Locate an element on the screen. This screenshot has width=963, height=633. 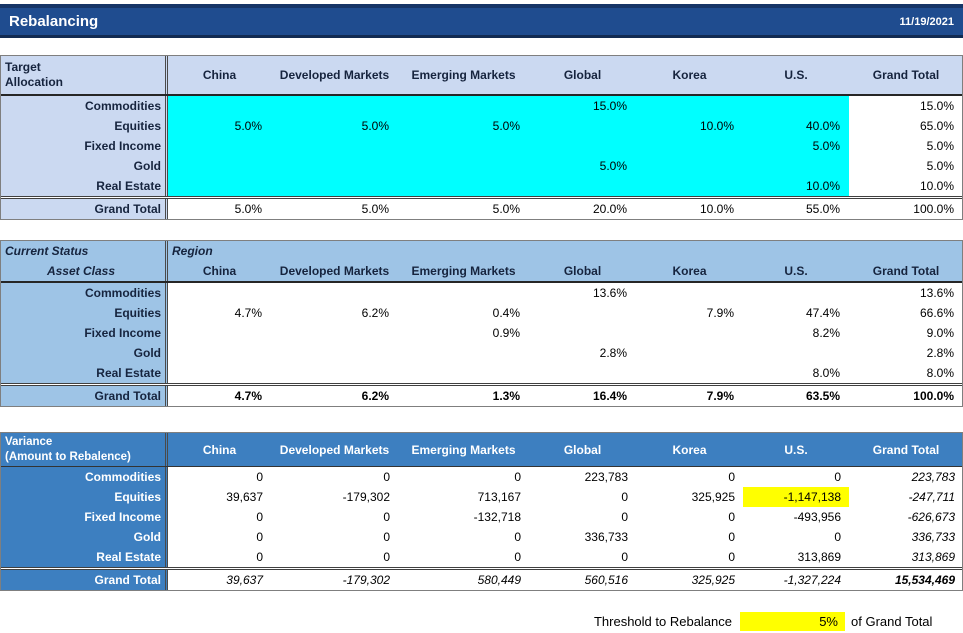
table-row-real-estate: Real Estate 10.0% 10.0% is located at coordinates (481, 186).